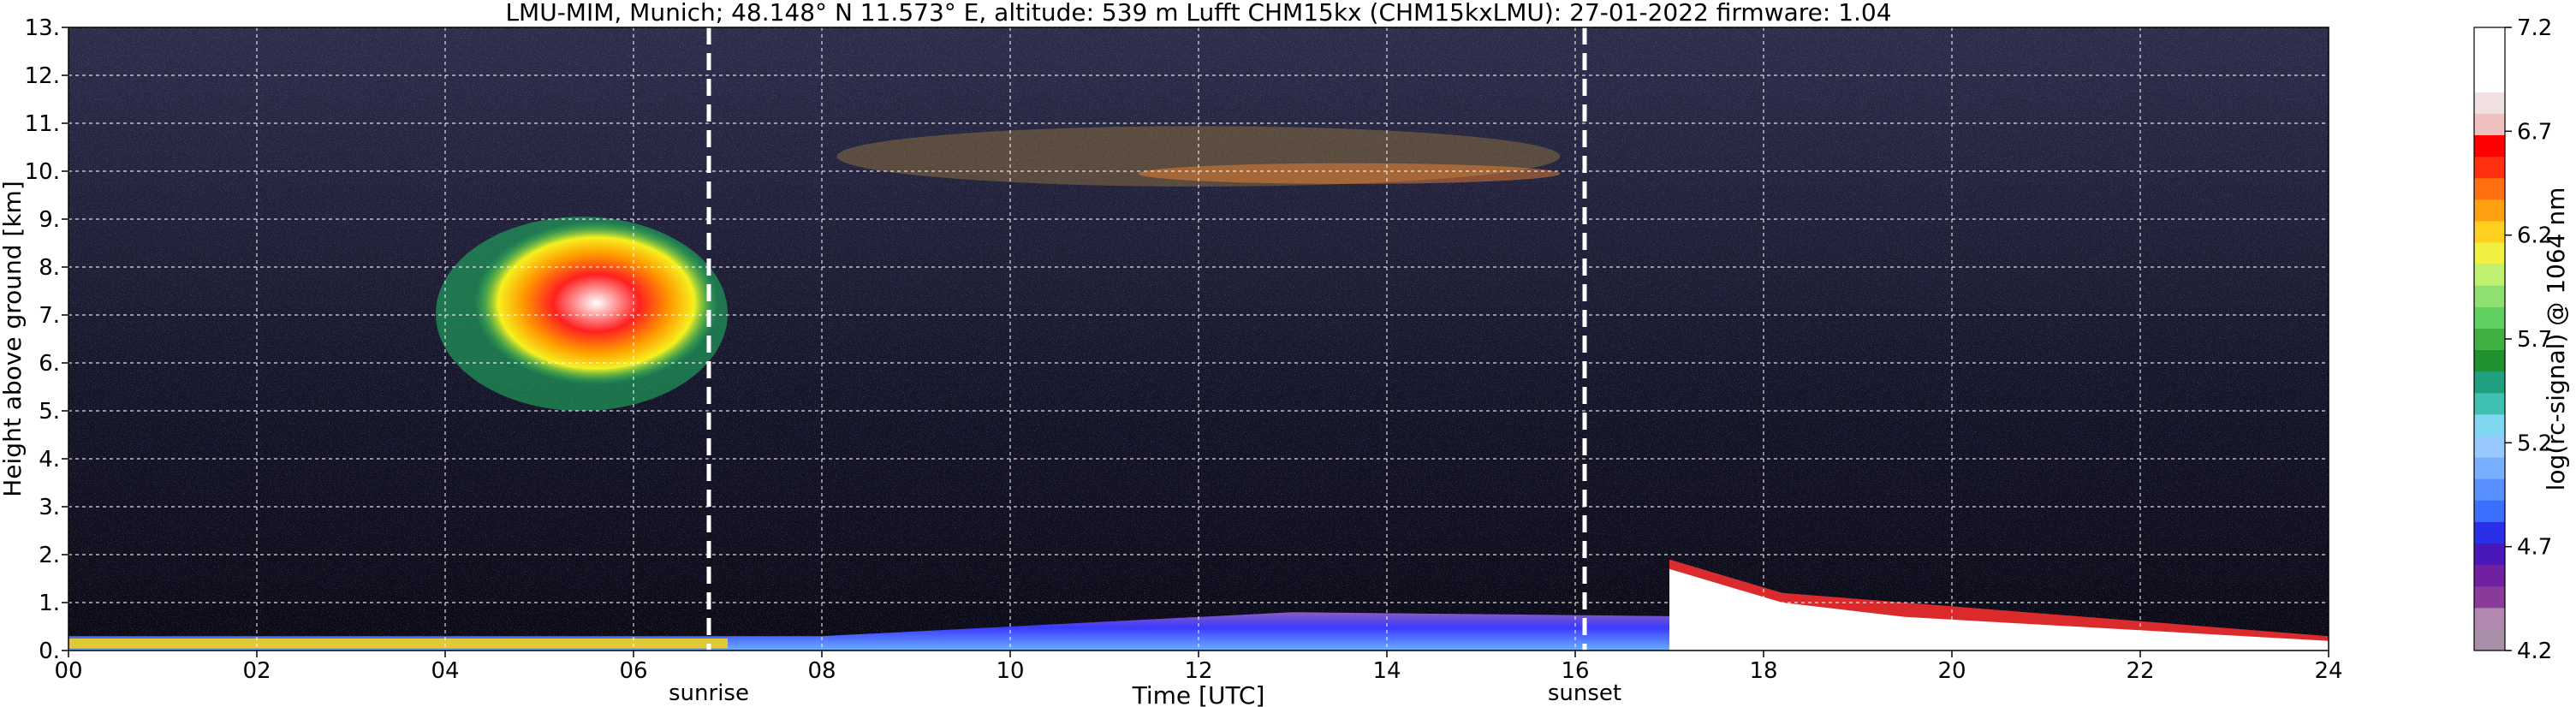 The width and height of the screenshot is (2576, 707). I want to click on y-tick-label: 11., so click(42, 124).